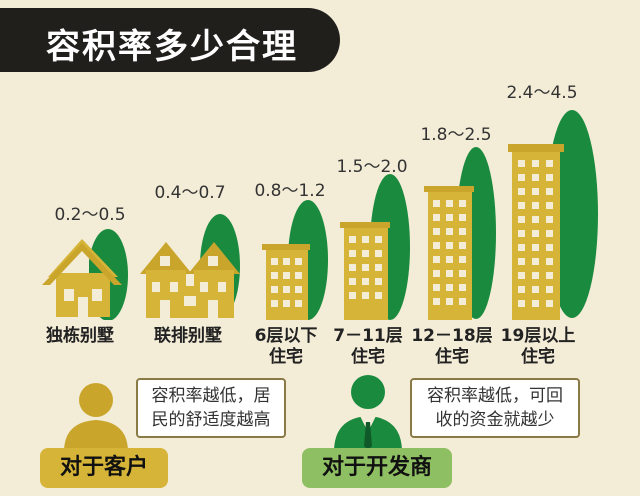 The height and width of the screenshot is (496, 640). I want to click on bubble-line: 容积率越低，可回, so click(495, 396).